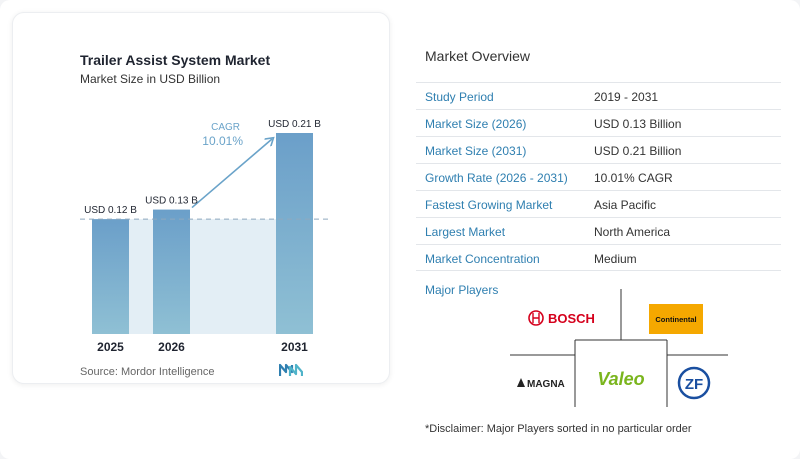  I want to click on zf-logo: ZF, so click(694, 383).